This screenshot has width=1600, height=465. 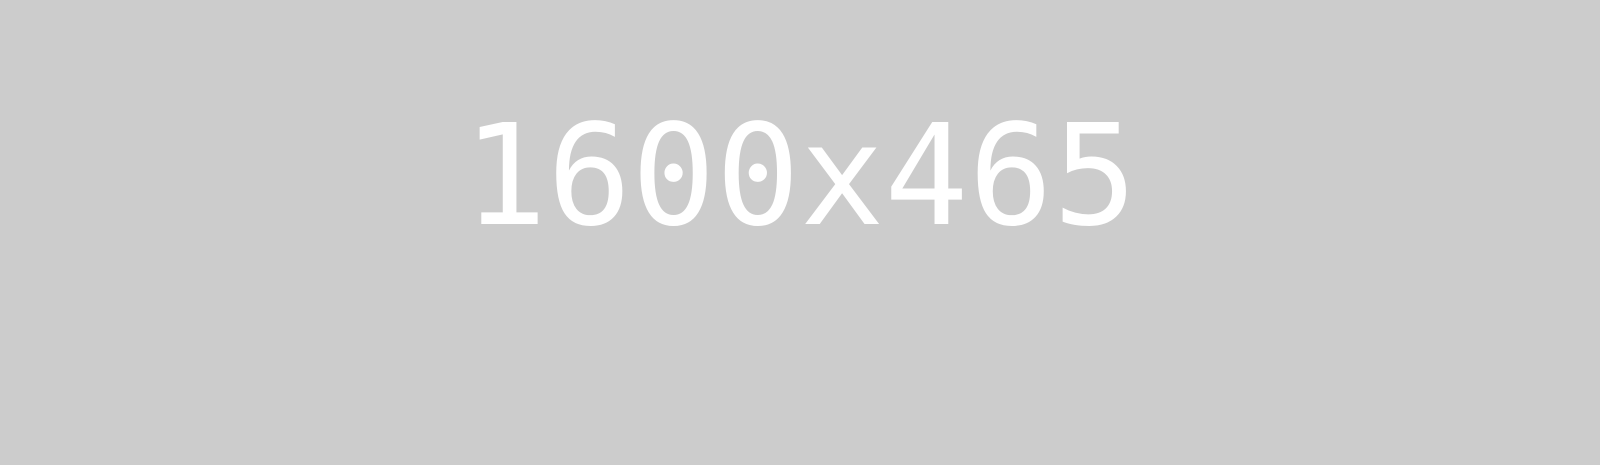 I want to click on placeholder-dimensions-label: 1600x465, so click(x=800, y=176).